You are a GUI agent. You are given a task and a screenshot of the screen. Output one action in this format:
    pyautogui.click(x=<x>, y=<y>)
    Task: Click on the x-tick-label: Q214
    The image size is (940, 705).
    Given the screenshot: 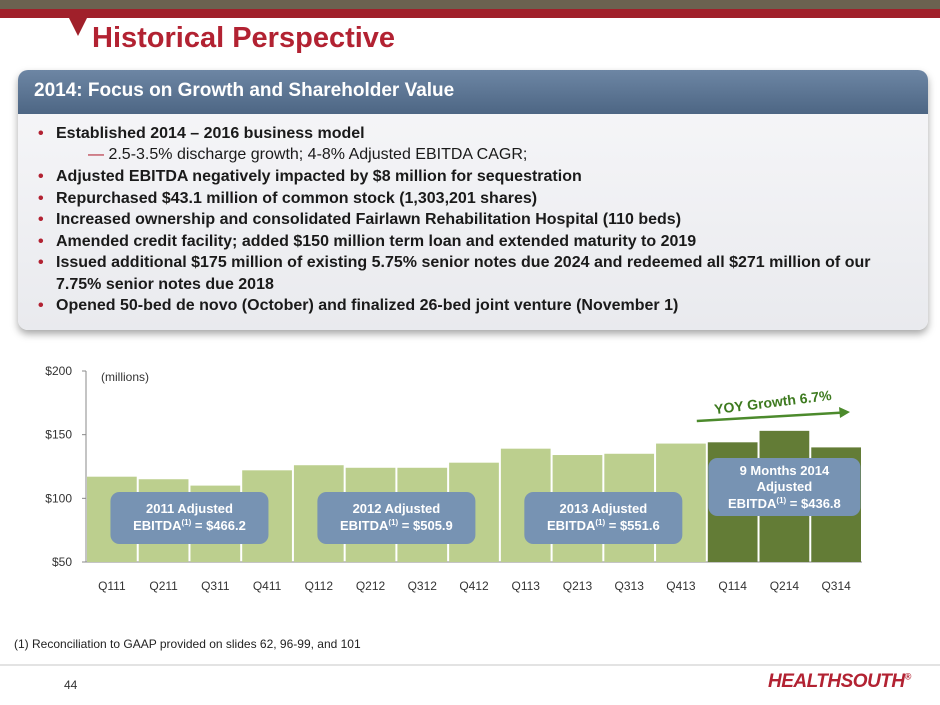 What is the action you would take?
    pyautogui.click(x=785, y=586)
    